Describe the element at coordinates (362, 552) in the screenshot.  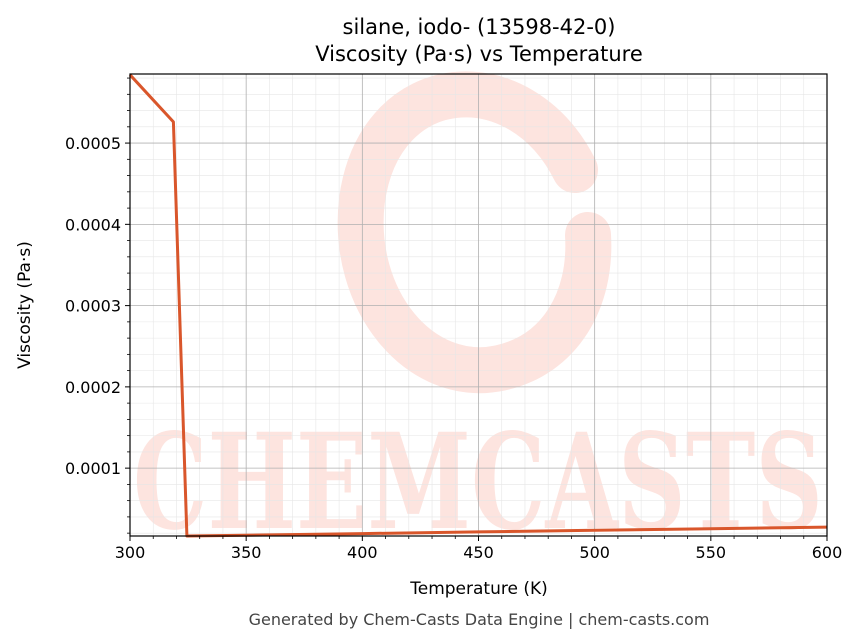
I see `x-tick-label: 400` at that location.